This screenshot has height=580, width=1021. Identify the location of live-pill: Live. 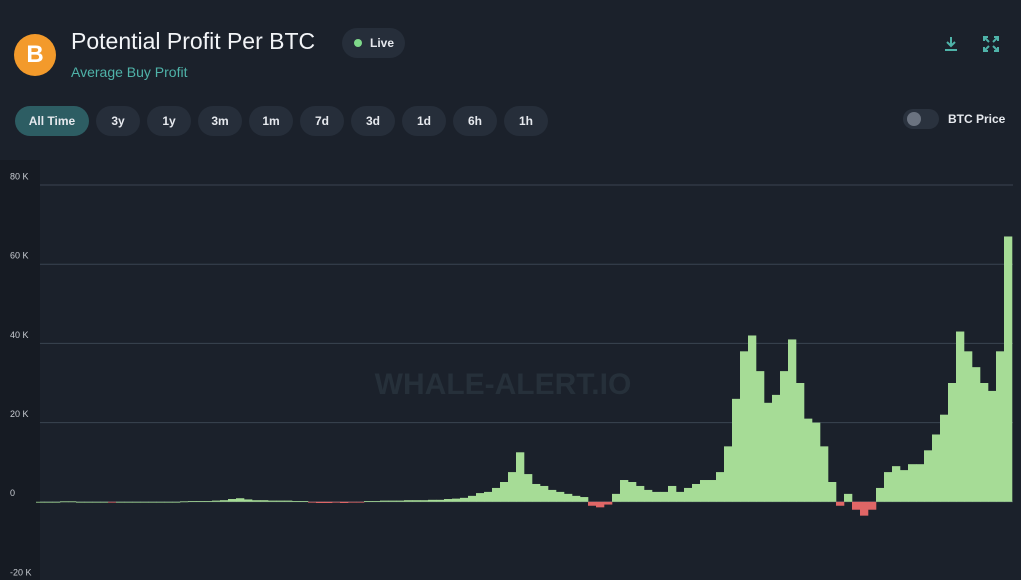
(373, 43).